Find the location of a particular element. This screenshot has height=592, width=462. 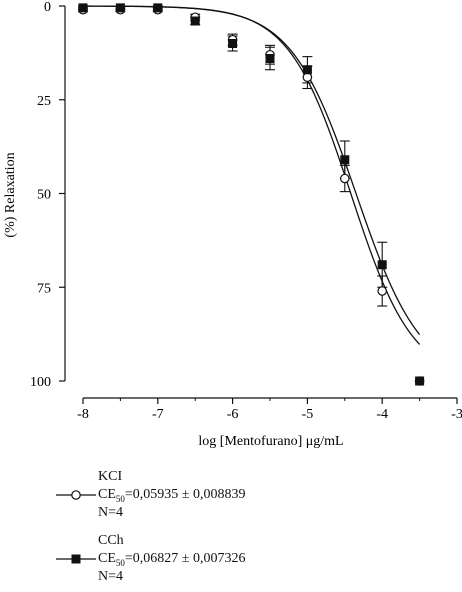

x-tick-label: -3 is located at coordinates (456, 414).